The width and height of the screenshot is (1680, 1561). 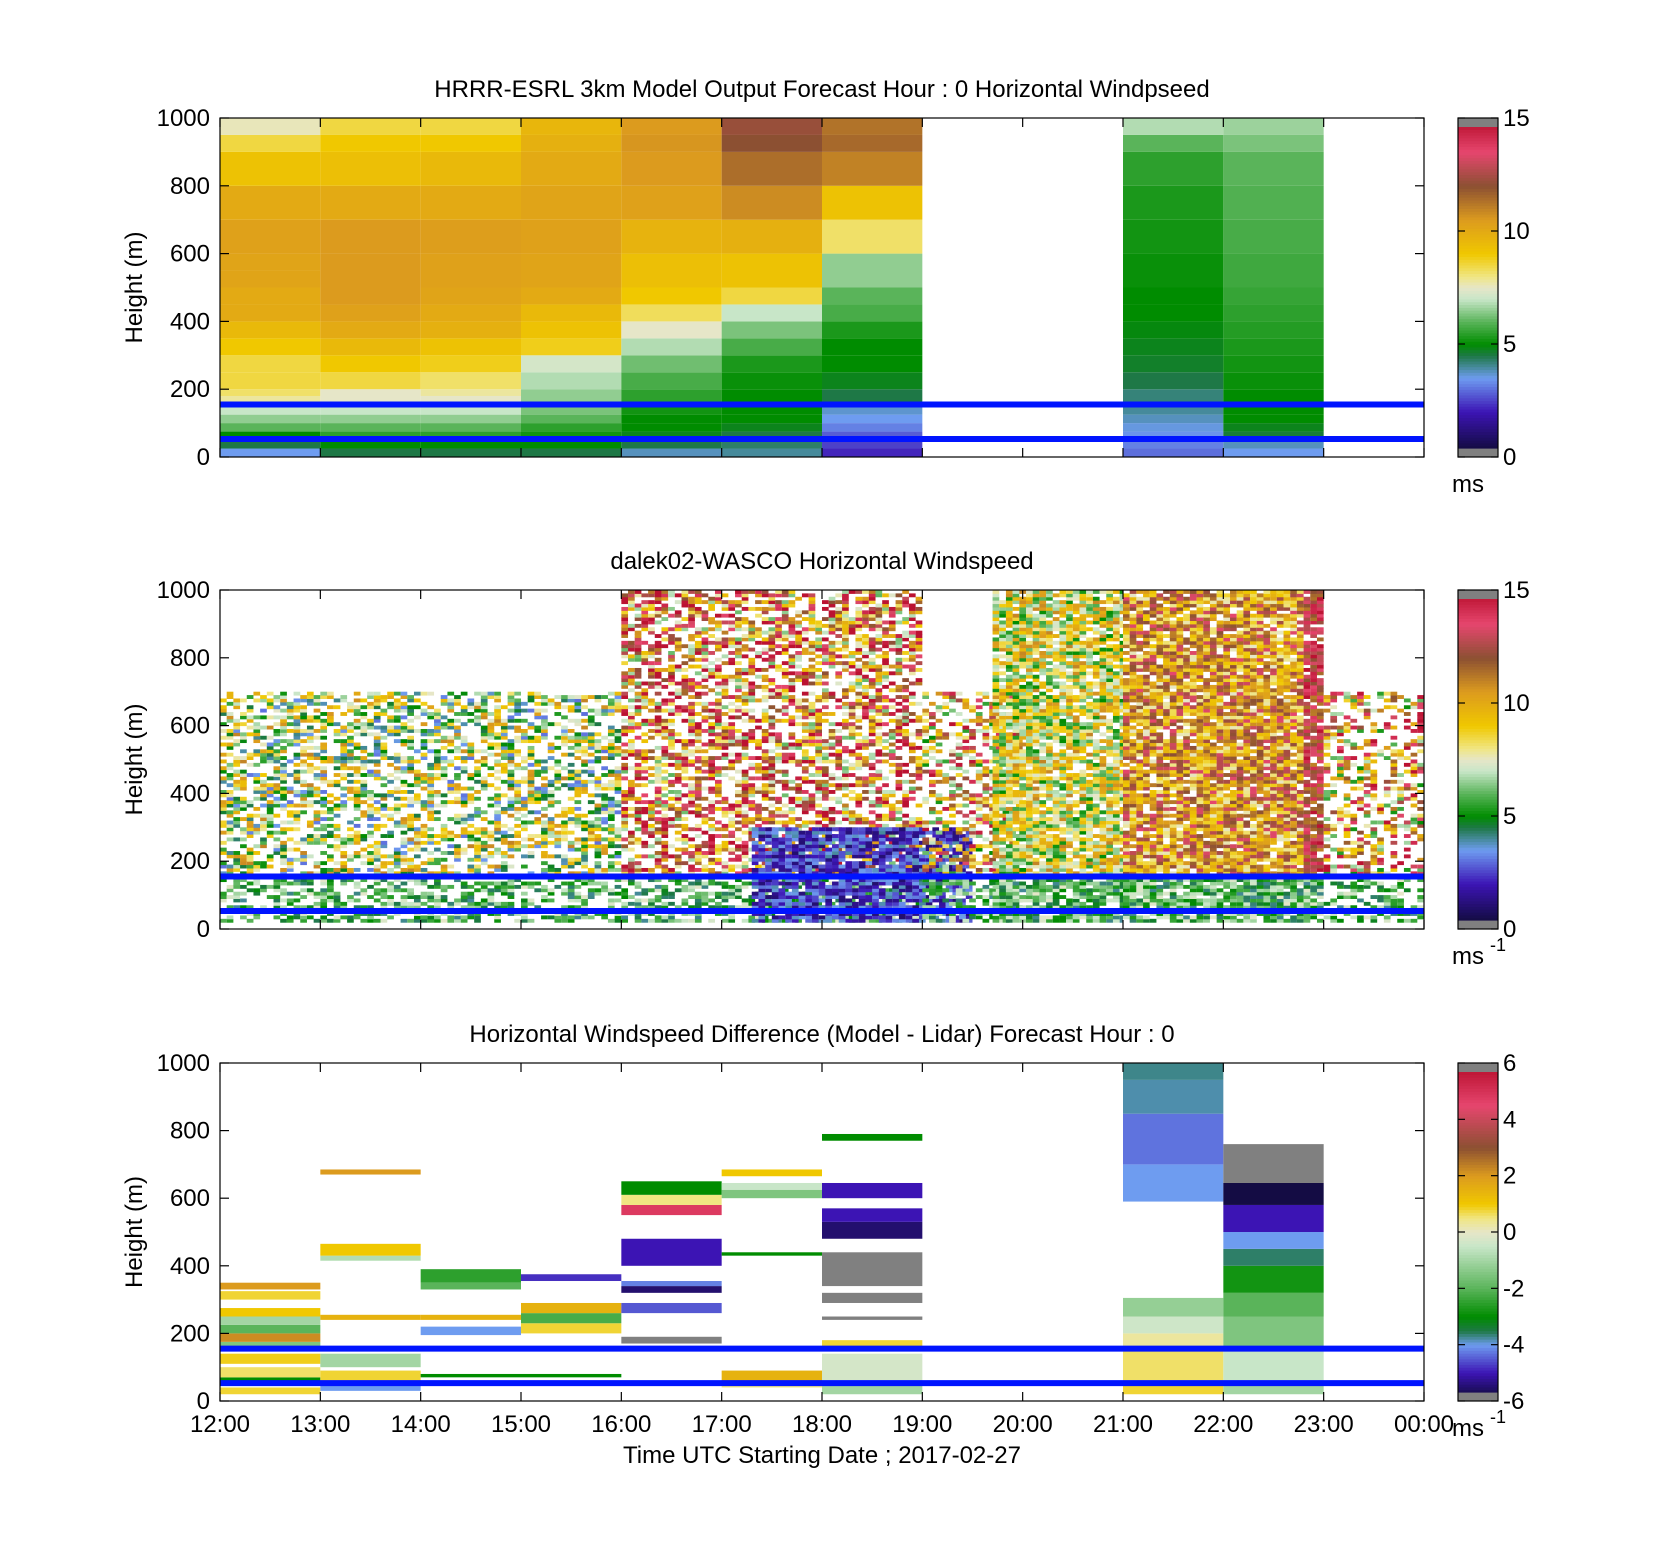 What do you see at coordinates (1478, 233) in the screenshot?
I see `colorbar-swatch` at bounding box center [1478, 233].